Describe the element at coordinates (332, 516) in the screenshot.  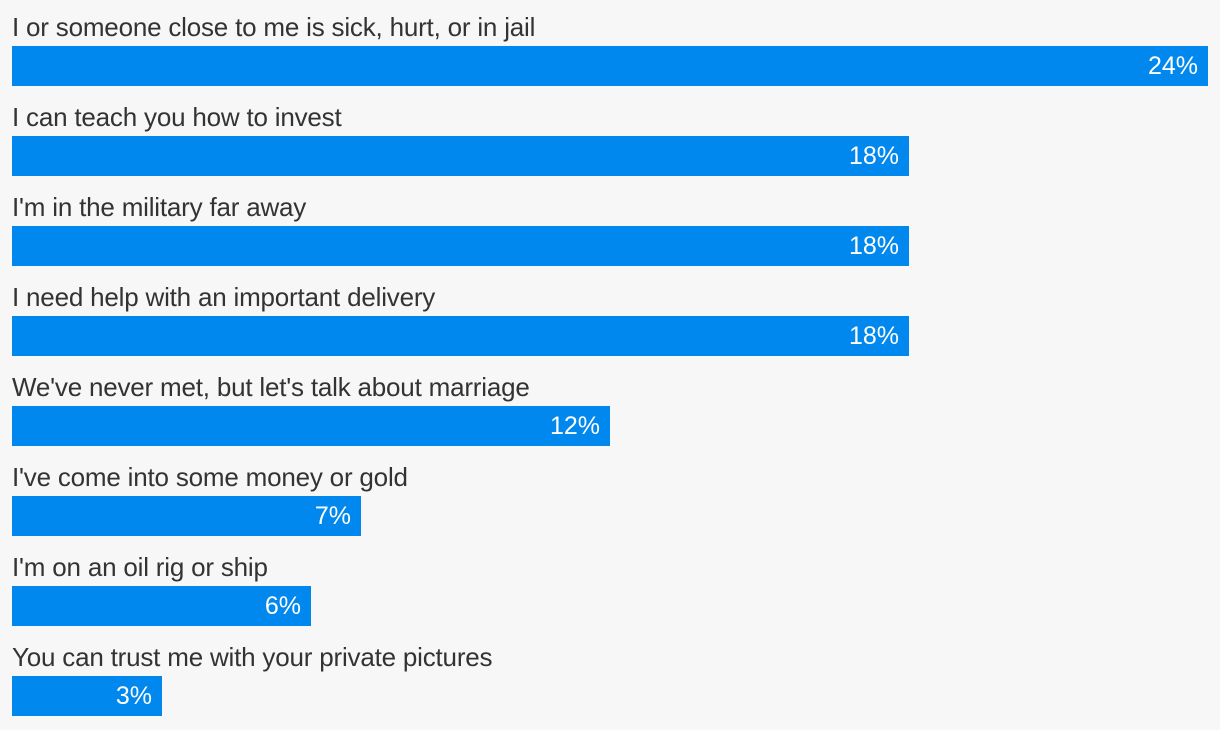
I see `bar-value-label: 7%` at that location.